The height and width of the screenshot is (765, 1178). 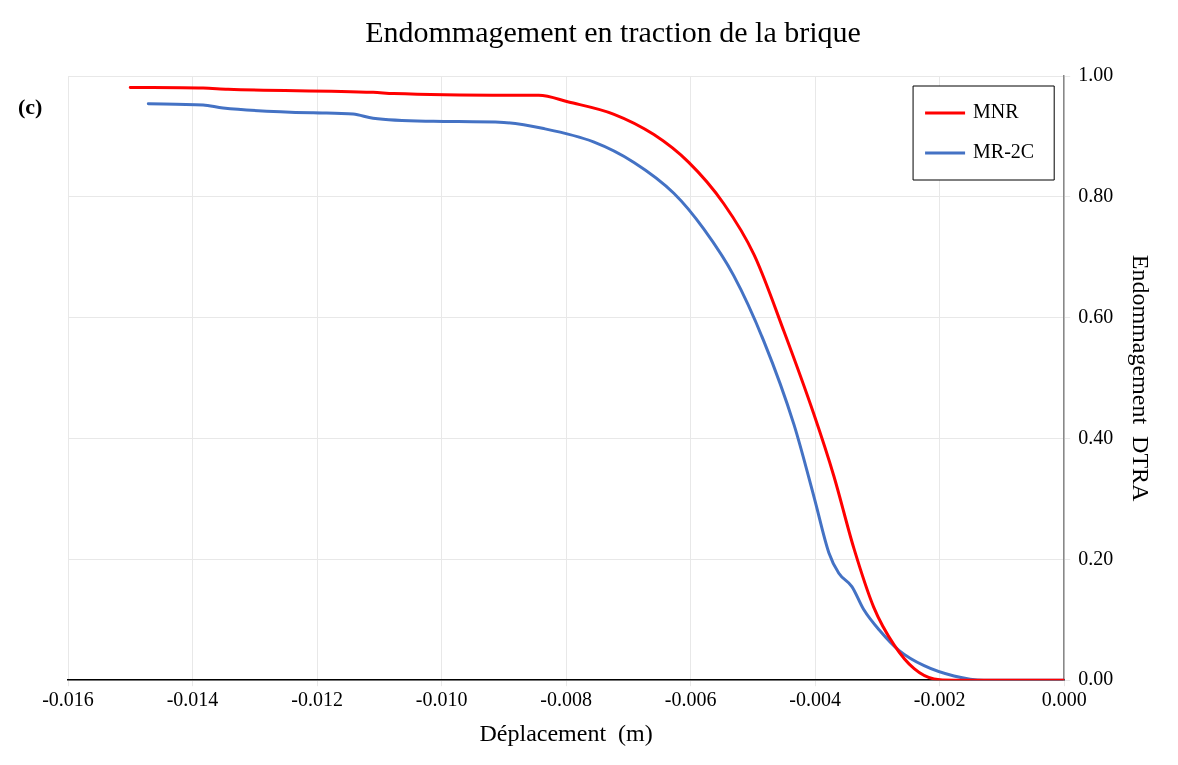 I want to click on legend-label: MNR, so click(x=996, y=111).